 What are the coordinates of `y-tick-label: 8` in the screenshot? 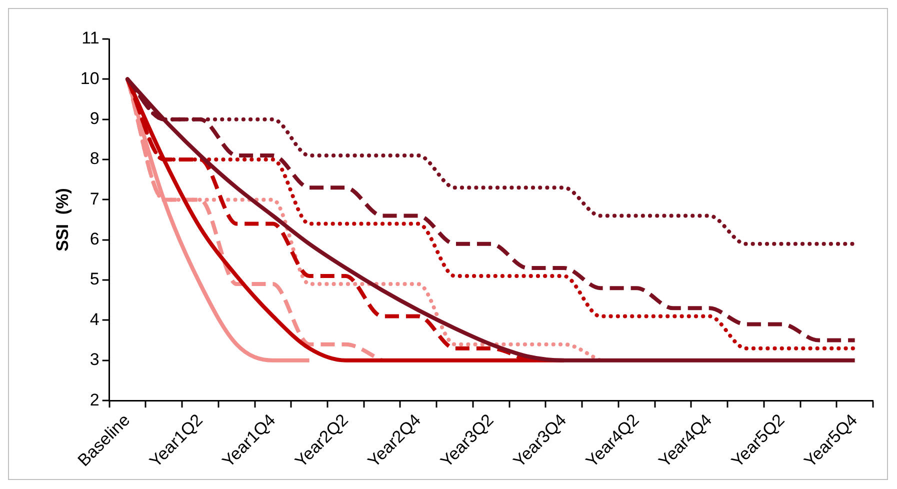 It's located at (95, 158).